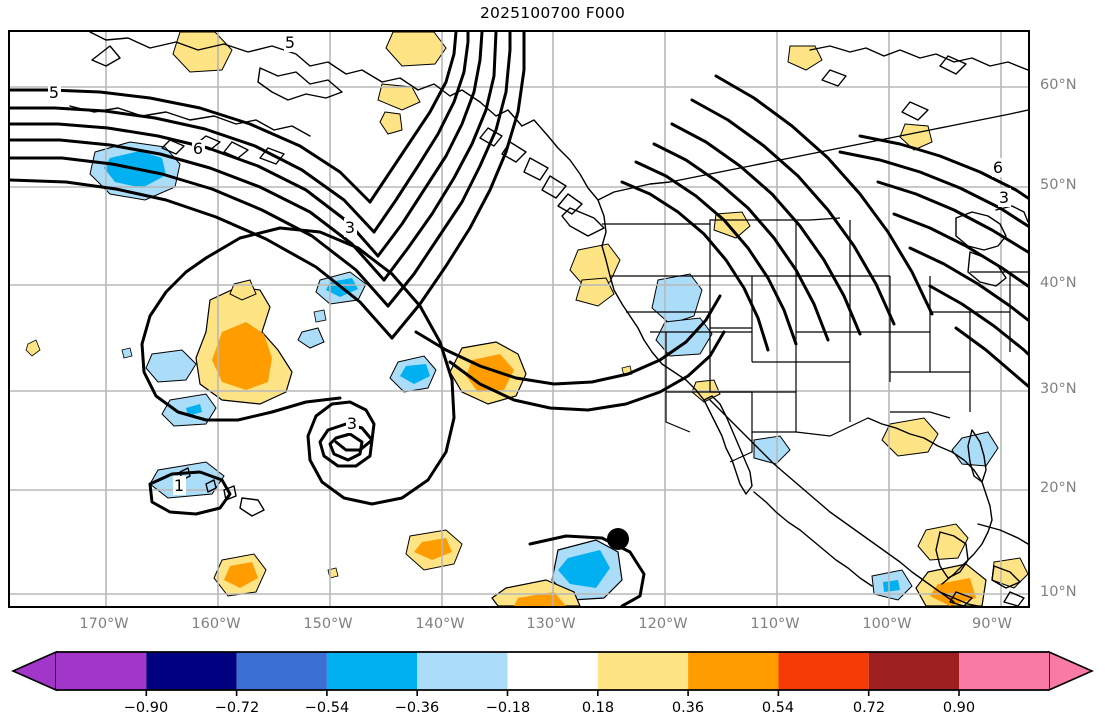 The height and width of the screenshot is (716, 1105). What do you see at coordinates (595, 292) in the screenshot?
I see `shade-pnw-pos-b` at bounding box center [595, 292].